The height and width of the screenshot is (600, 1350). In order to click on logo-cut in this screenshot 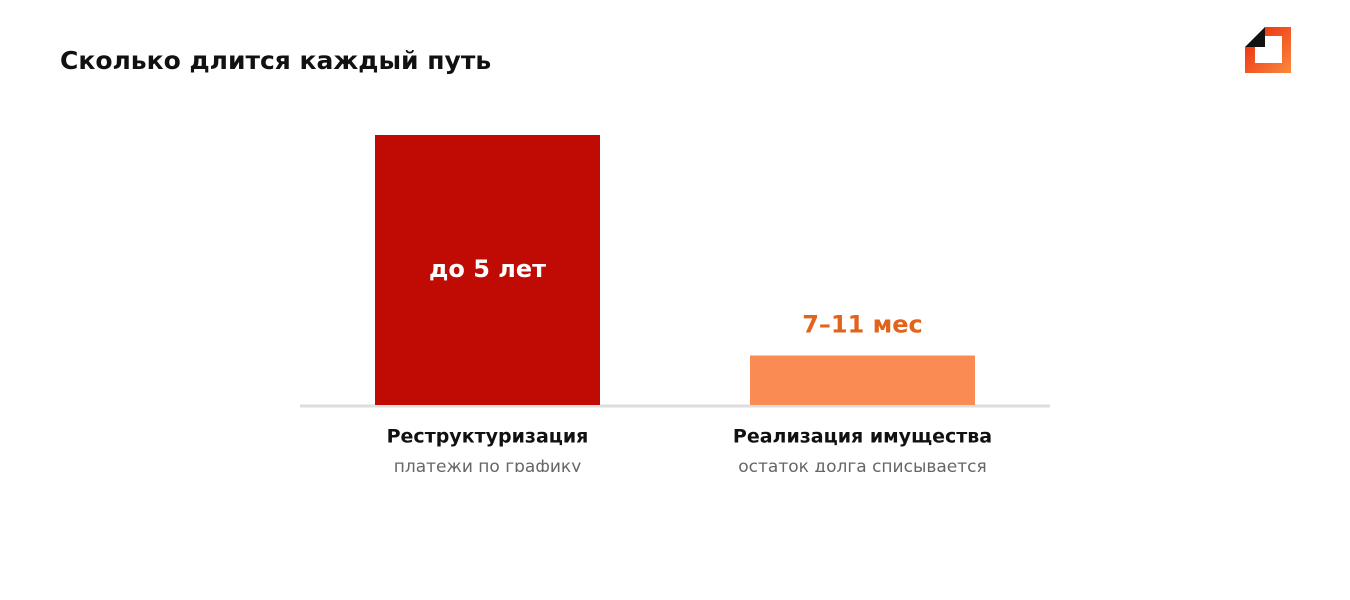, I will do `click(1255, 37)`.